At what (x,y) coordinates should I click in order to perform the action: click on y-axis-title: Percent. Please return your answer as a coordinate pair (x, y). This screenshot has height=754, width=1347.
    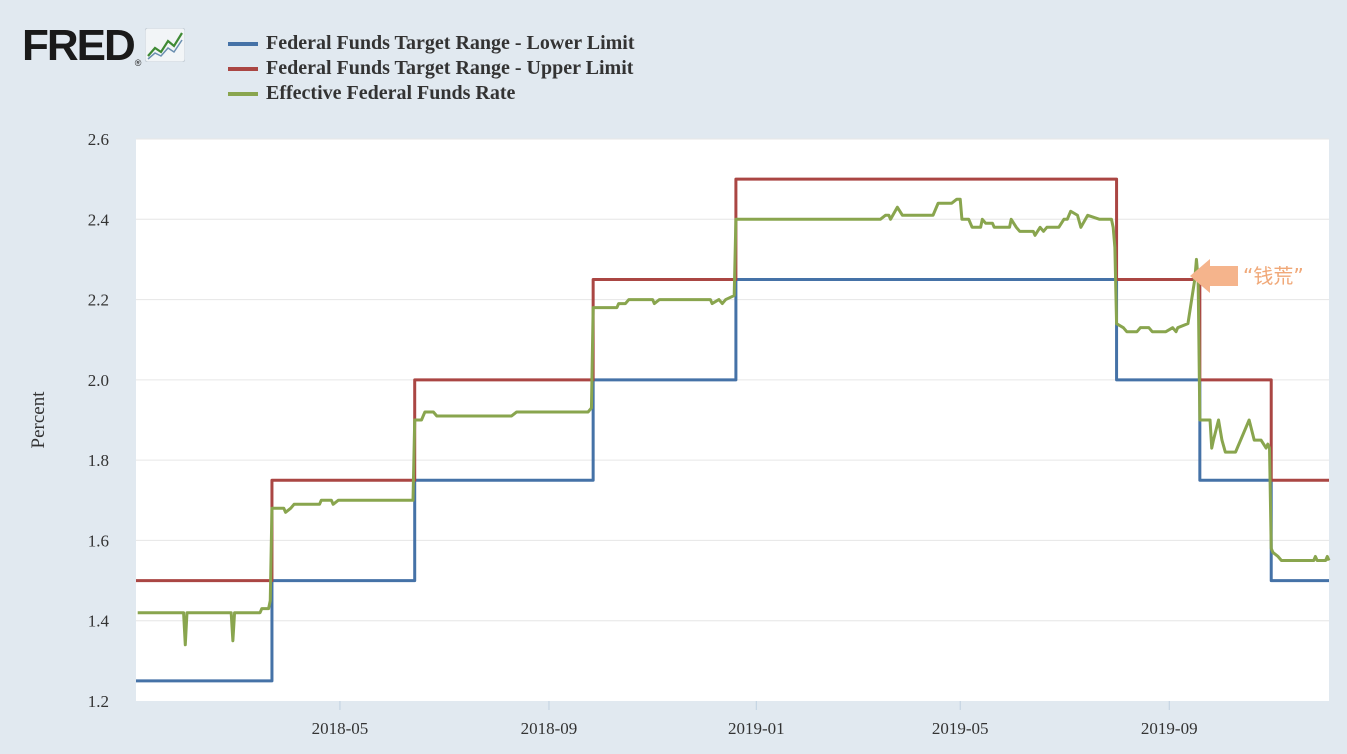
    Looking at the image, I should click on (38, 420).